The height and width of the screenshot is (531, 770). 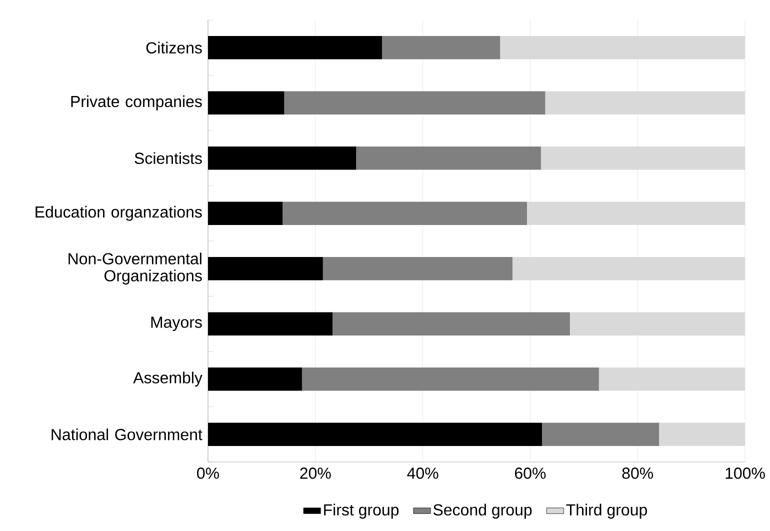 I want to click on x-tick-label: 80%, so click(x=638, y=473).